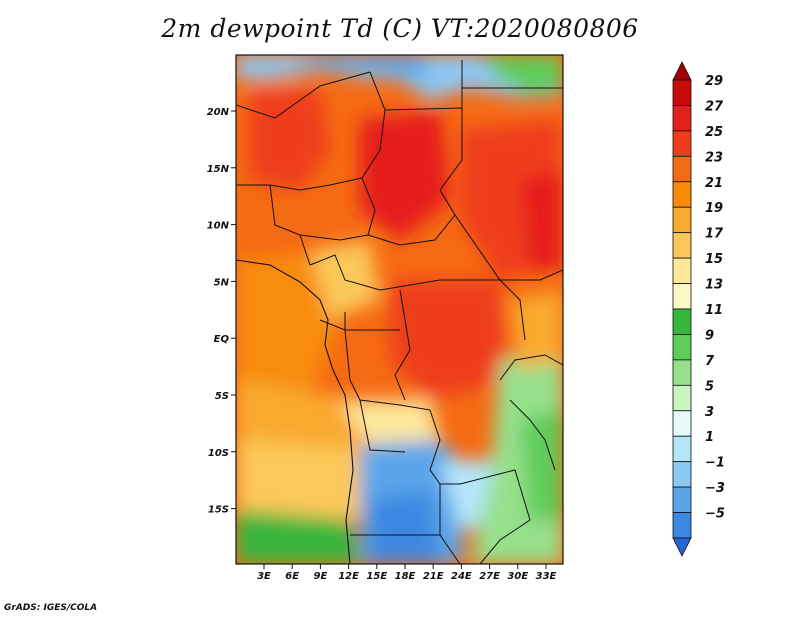 The width and height of the screenshot is (800, 618). I want to click on lat-tick-label: 5N, so click(222, 282).